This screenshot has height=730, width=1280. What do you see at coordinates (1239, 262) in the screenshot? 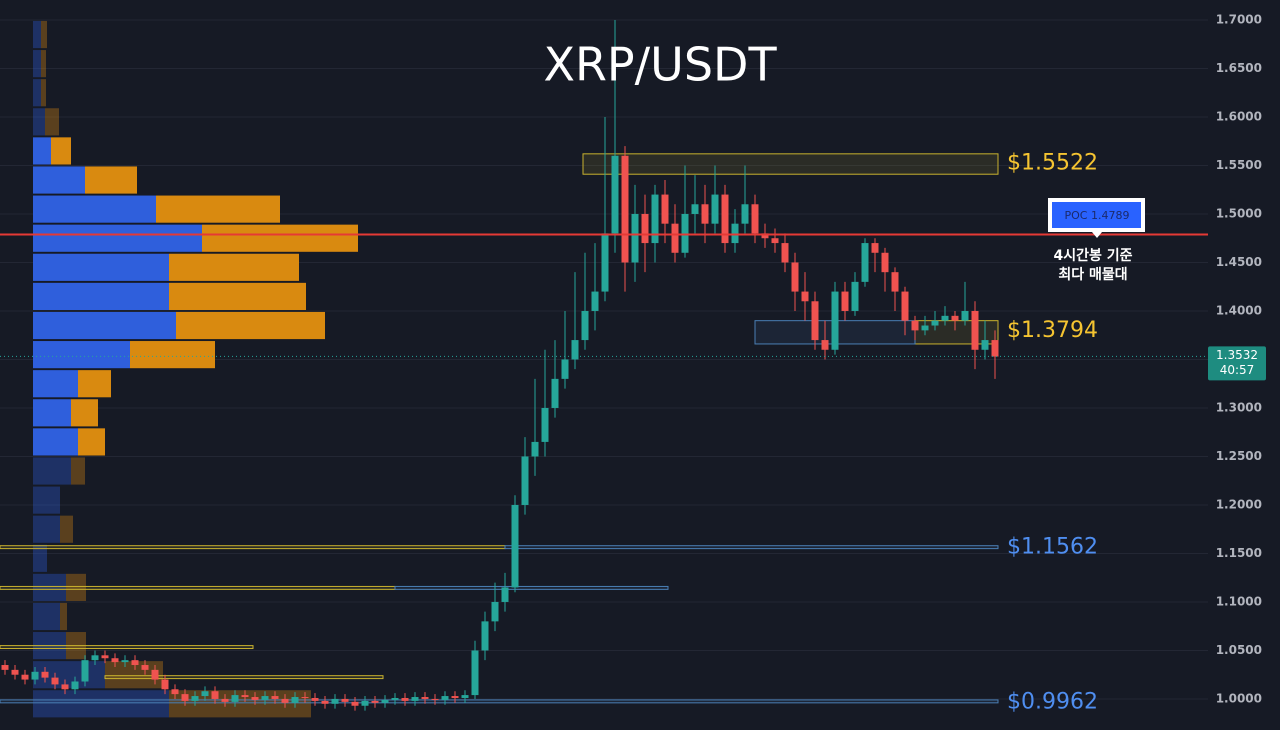
I see `y-tick-label: 1.4500` at bounding box center [1239, 262].